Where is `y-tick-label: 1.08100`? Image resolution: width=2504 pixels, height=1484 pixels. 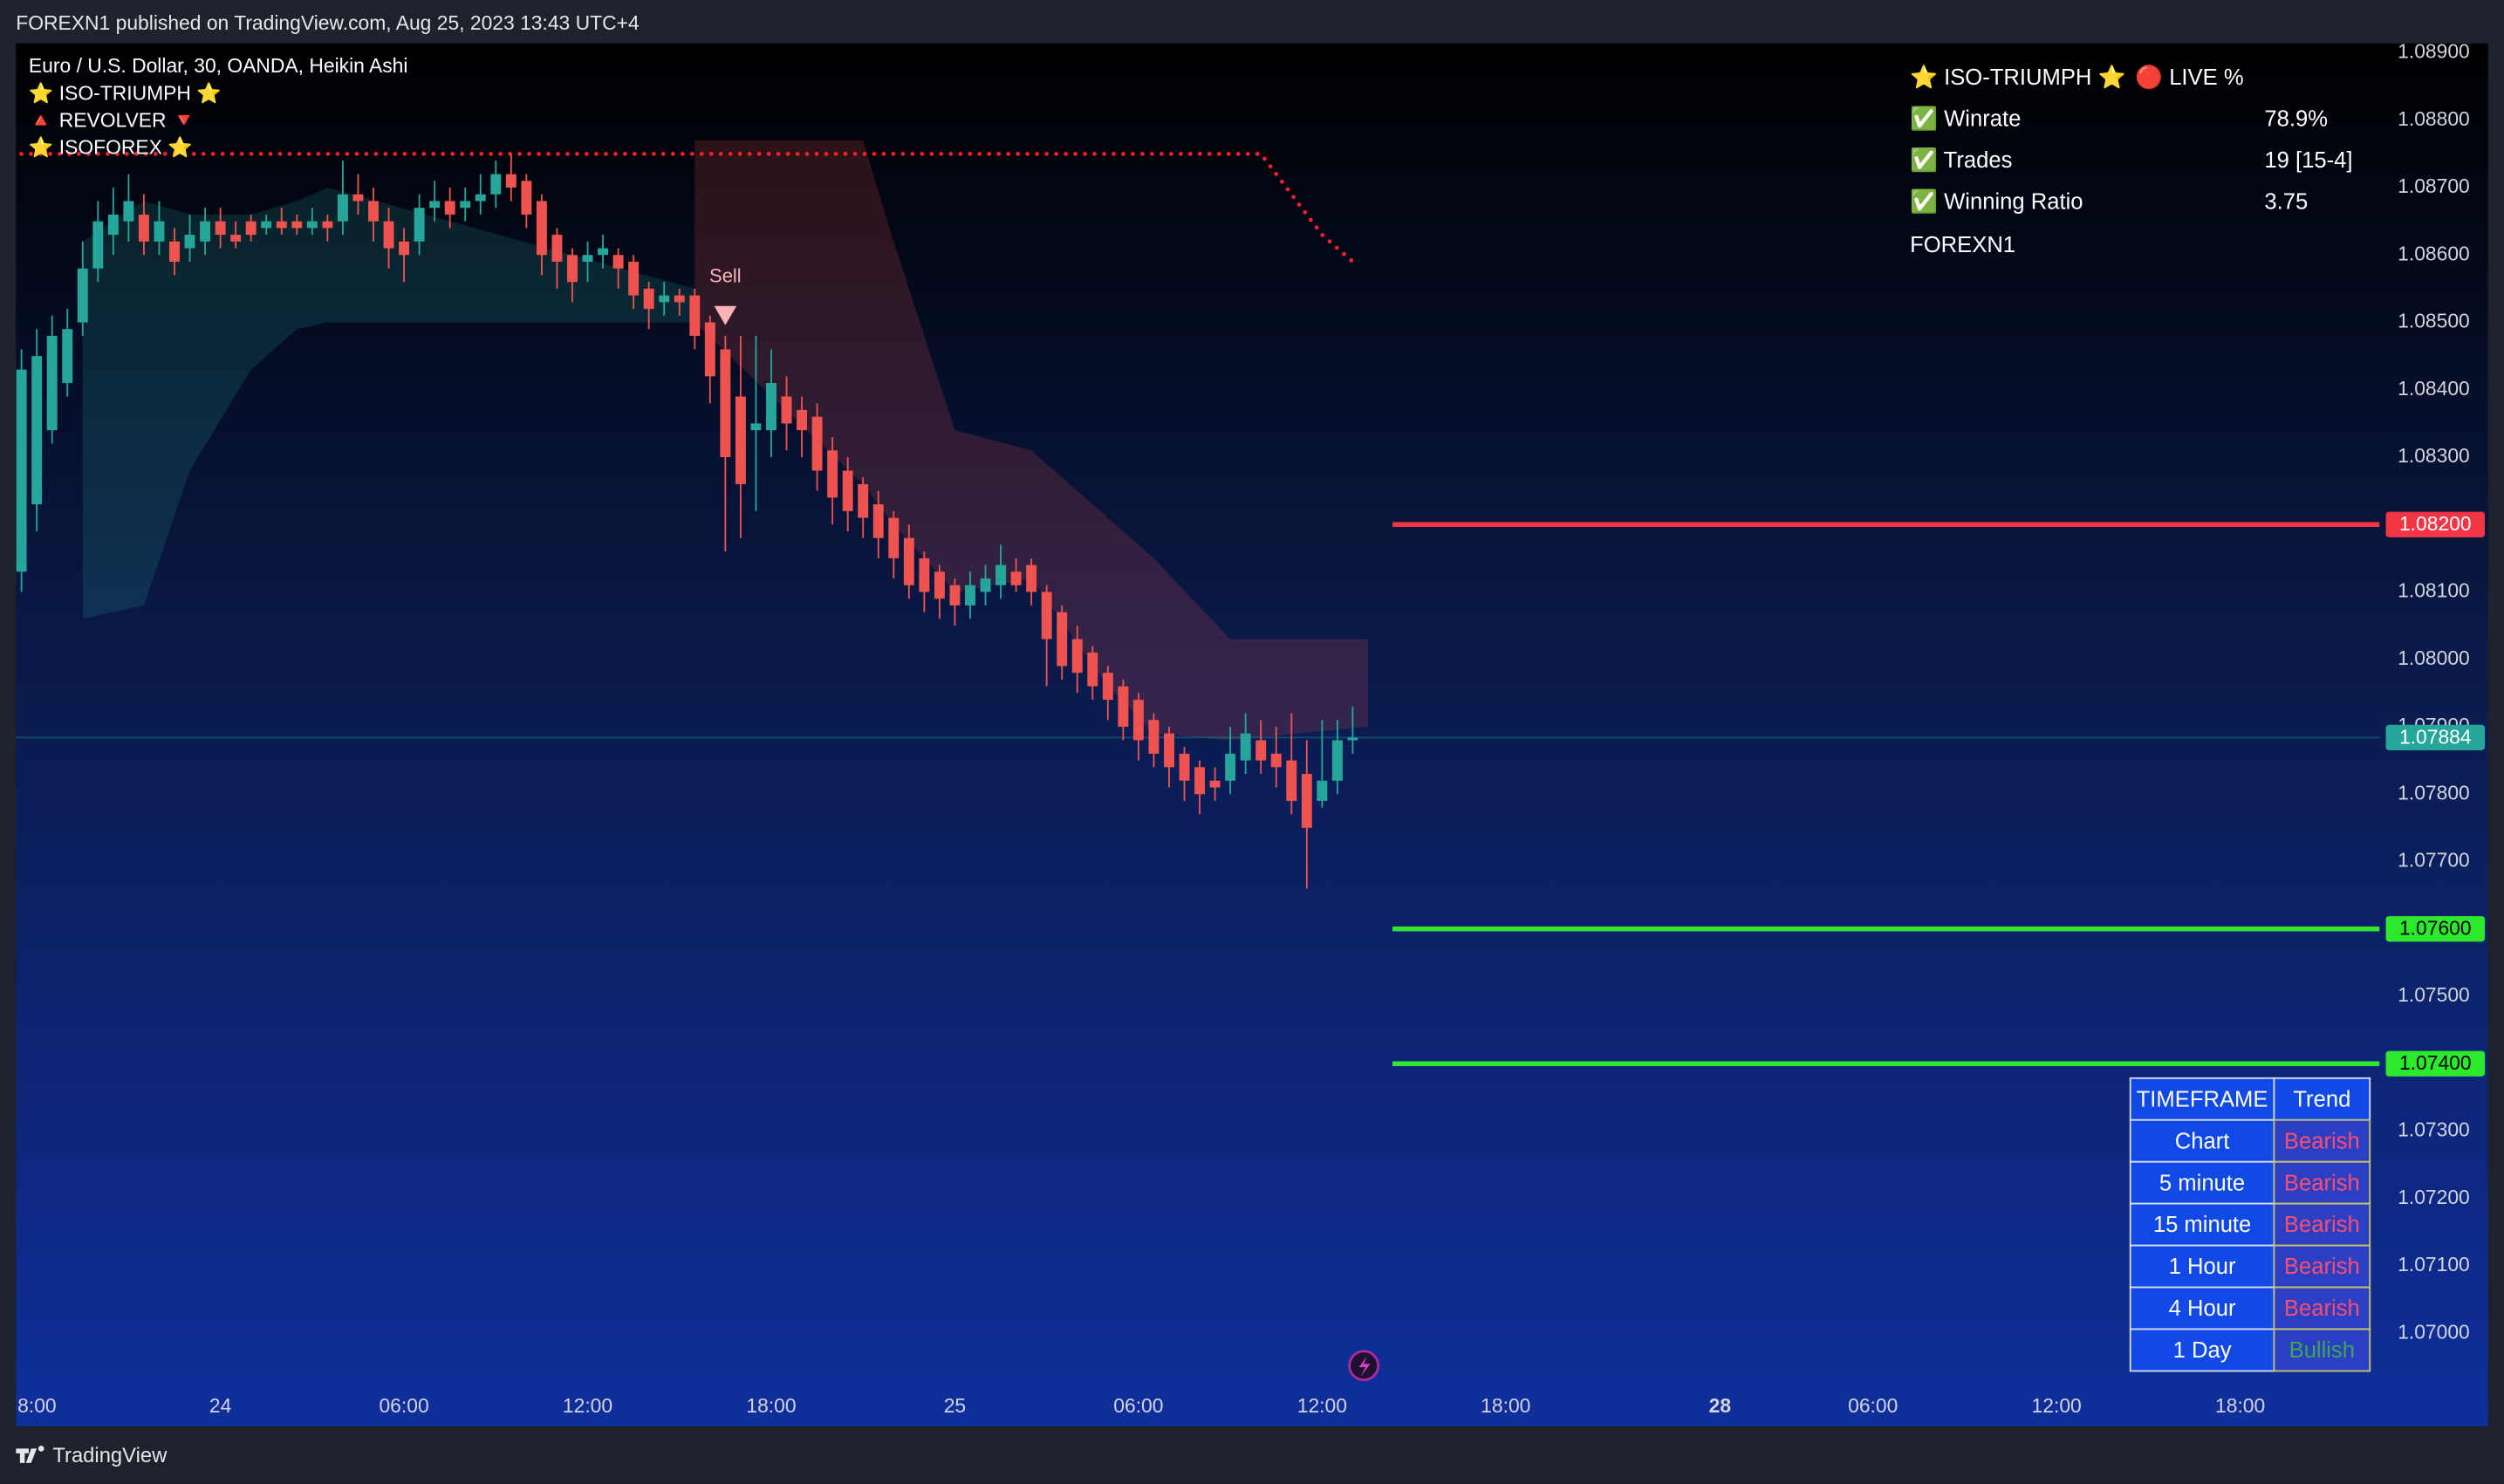 y-tick-label: 1.08100 is located at coordinates (2434, 590).